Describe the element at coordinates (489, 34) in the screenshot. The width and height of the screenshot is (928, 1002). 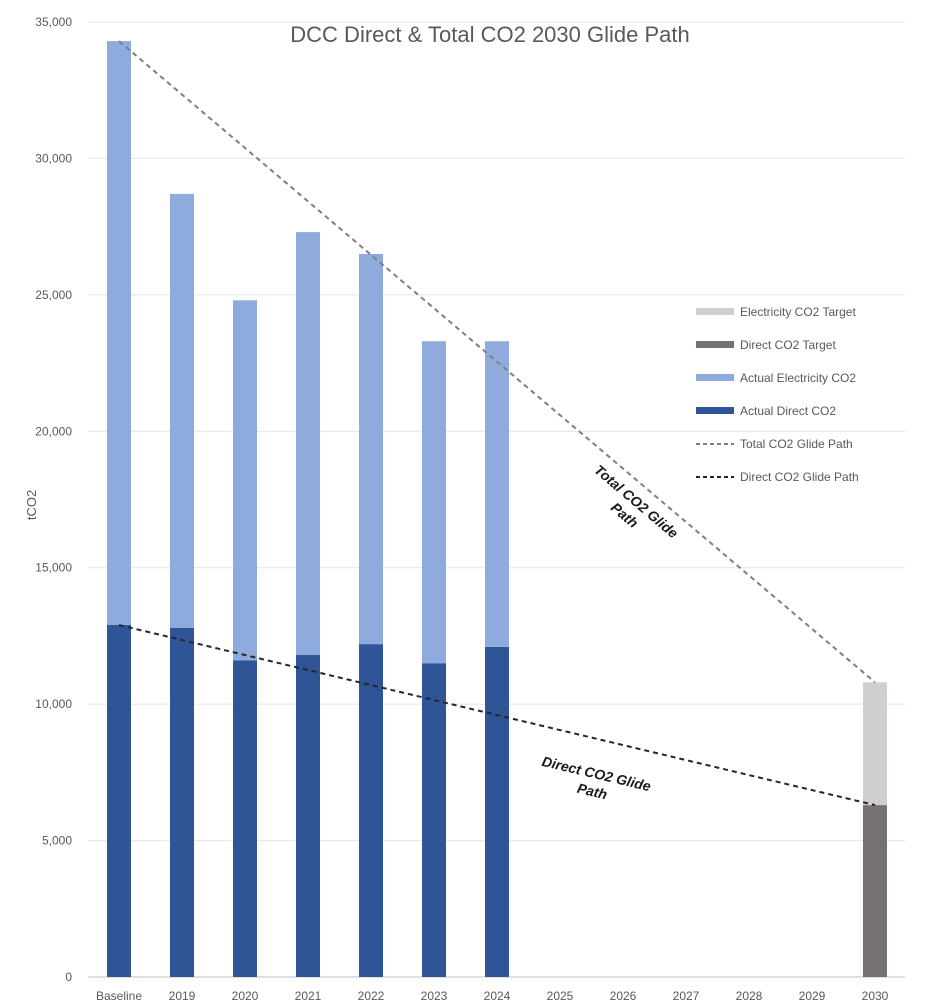
I see `chart-title: DCC Direct & Total CO2 2030 Glide Path` at that location.